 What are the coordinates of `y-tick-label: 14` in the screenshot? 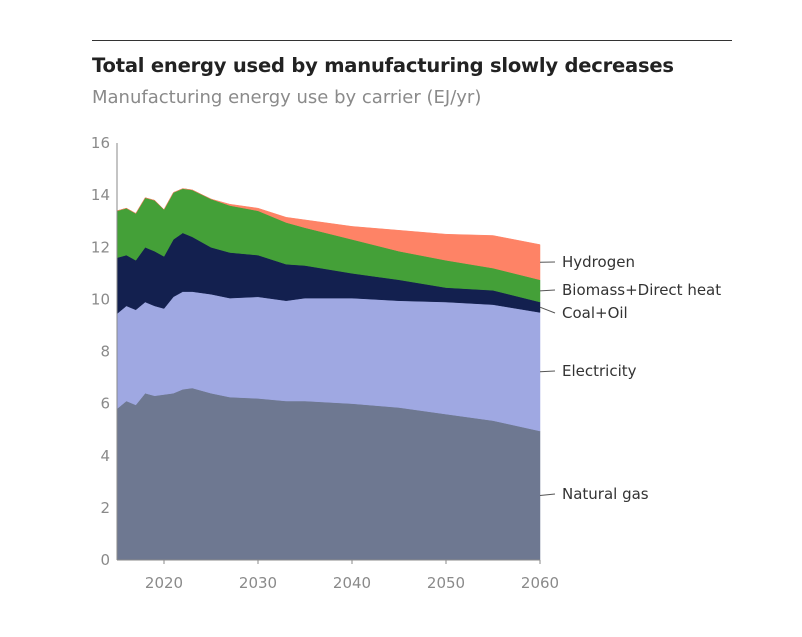 It's located at (100, 195).